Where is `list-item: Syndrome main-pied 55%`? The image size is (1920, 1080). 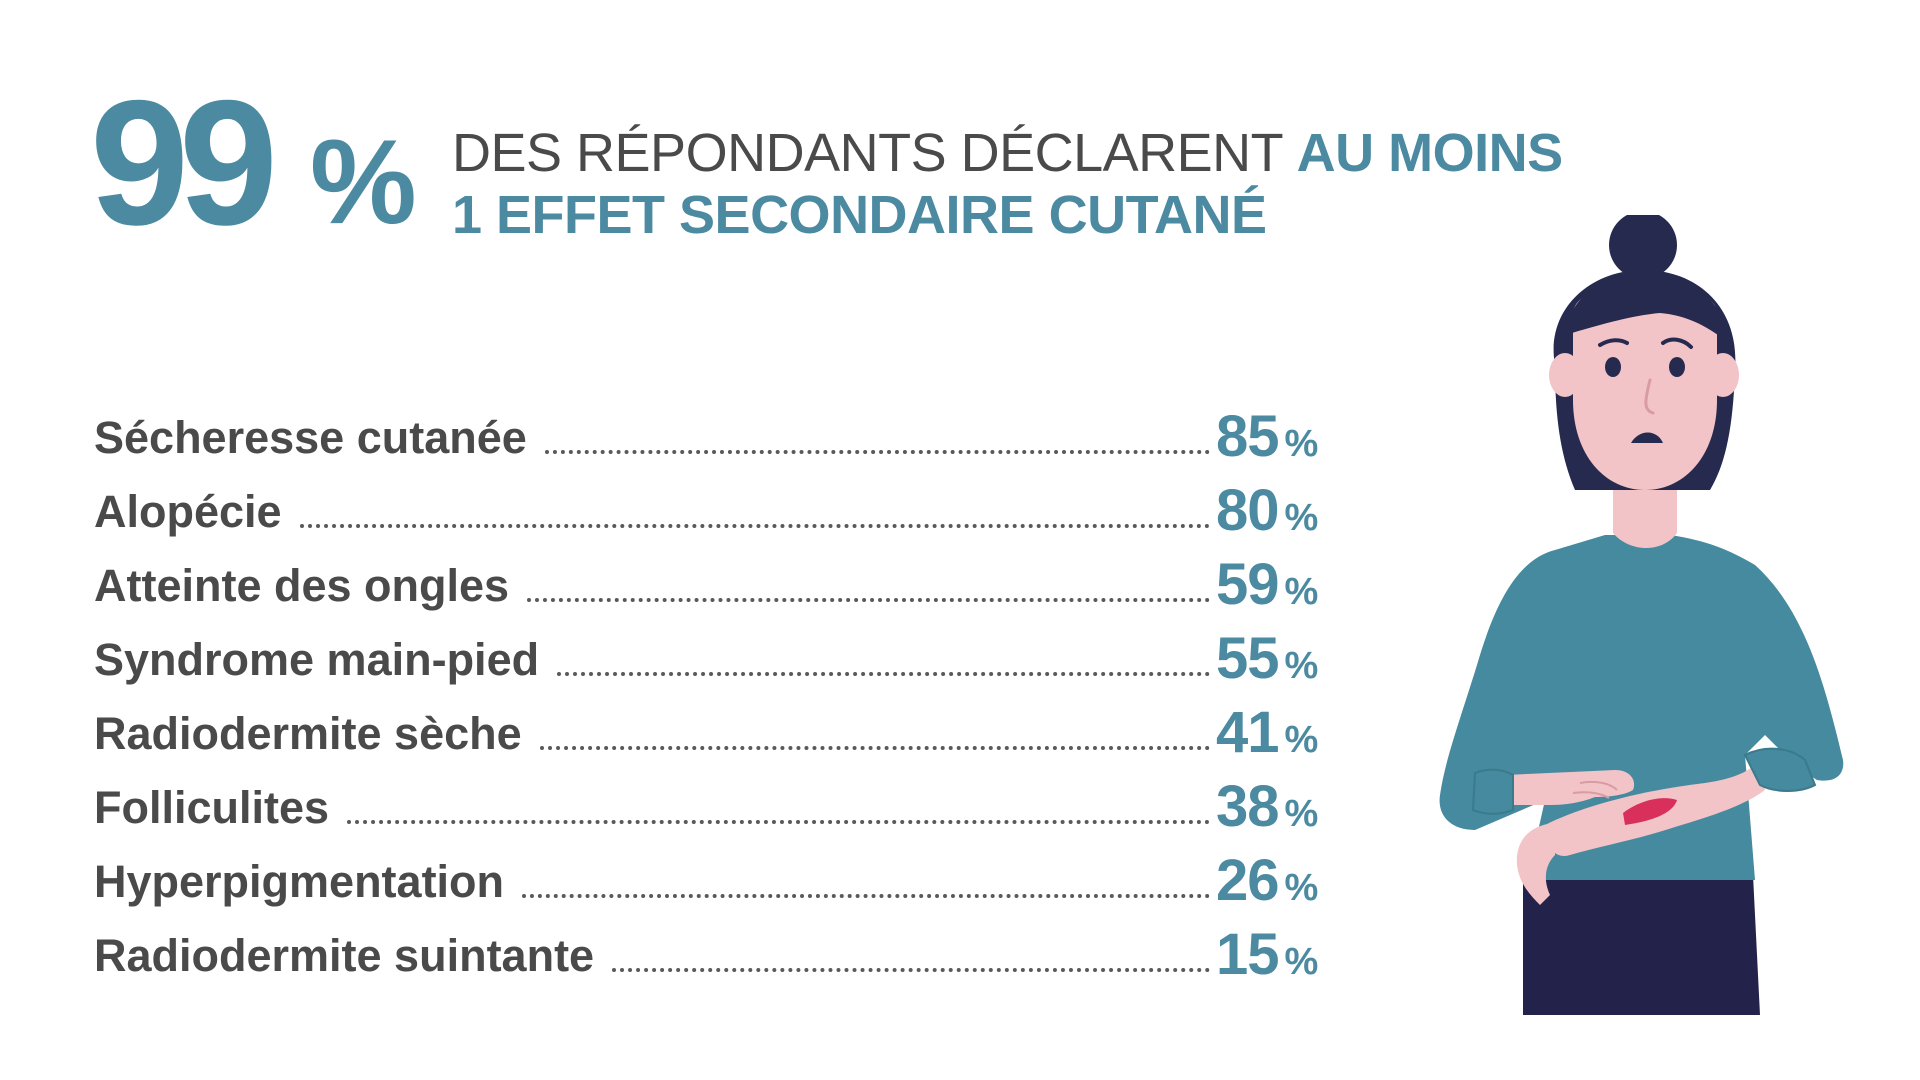 list-item: Syndrome main-pied 55% is located at coordinates (714, 651).